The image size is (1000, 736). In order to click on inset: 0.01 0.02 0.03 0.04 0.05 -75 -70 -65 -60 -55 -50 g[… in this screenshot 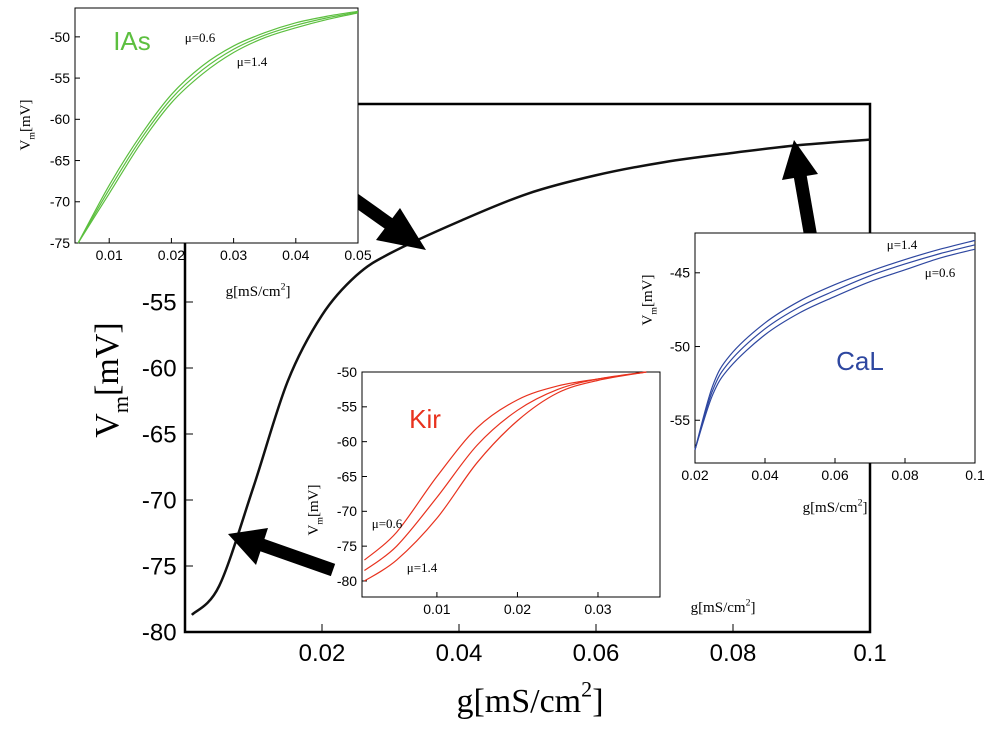, I will do `click(195, 153)`.